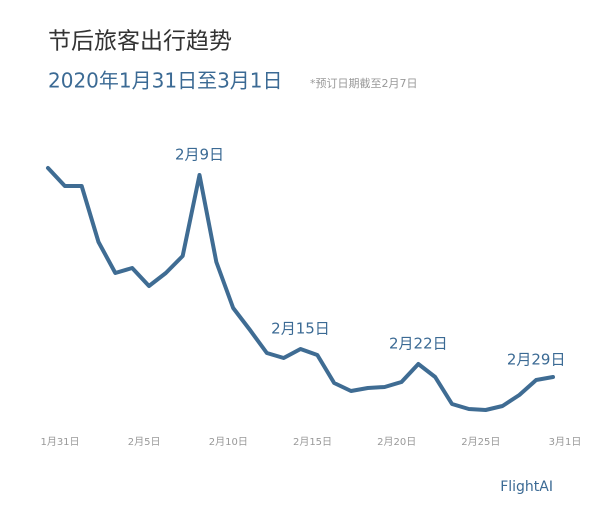 This screenshot has width=600, height=507. Describe the element at coordinates (300, 329) in the screenshot. I see `annotation: 2月15日` at that location.